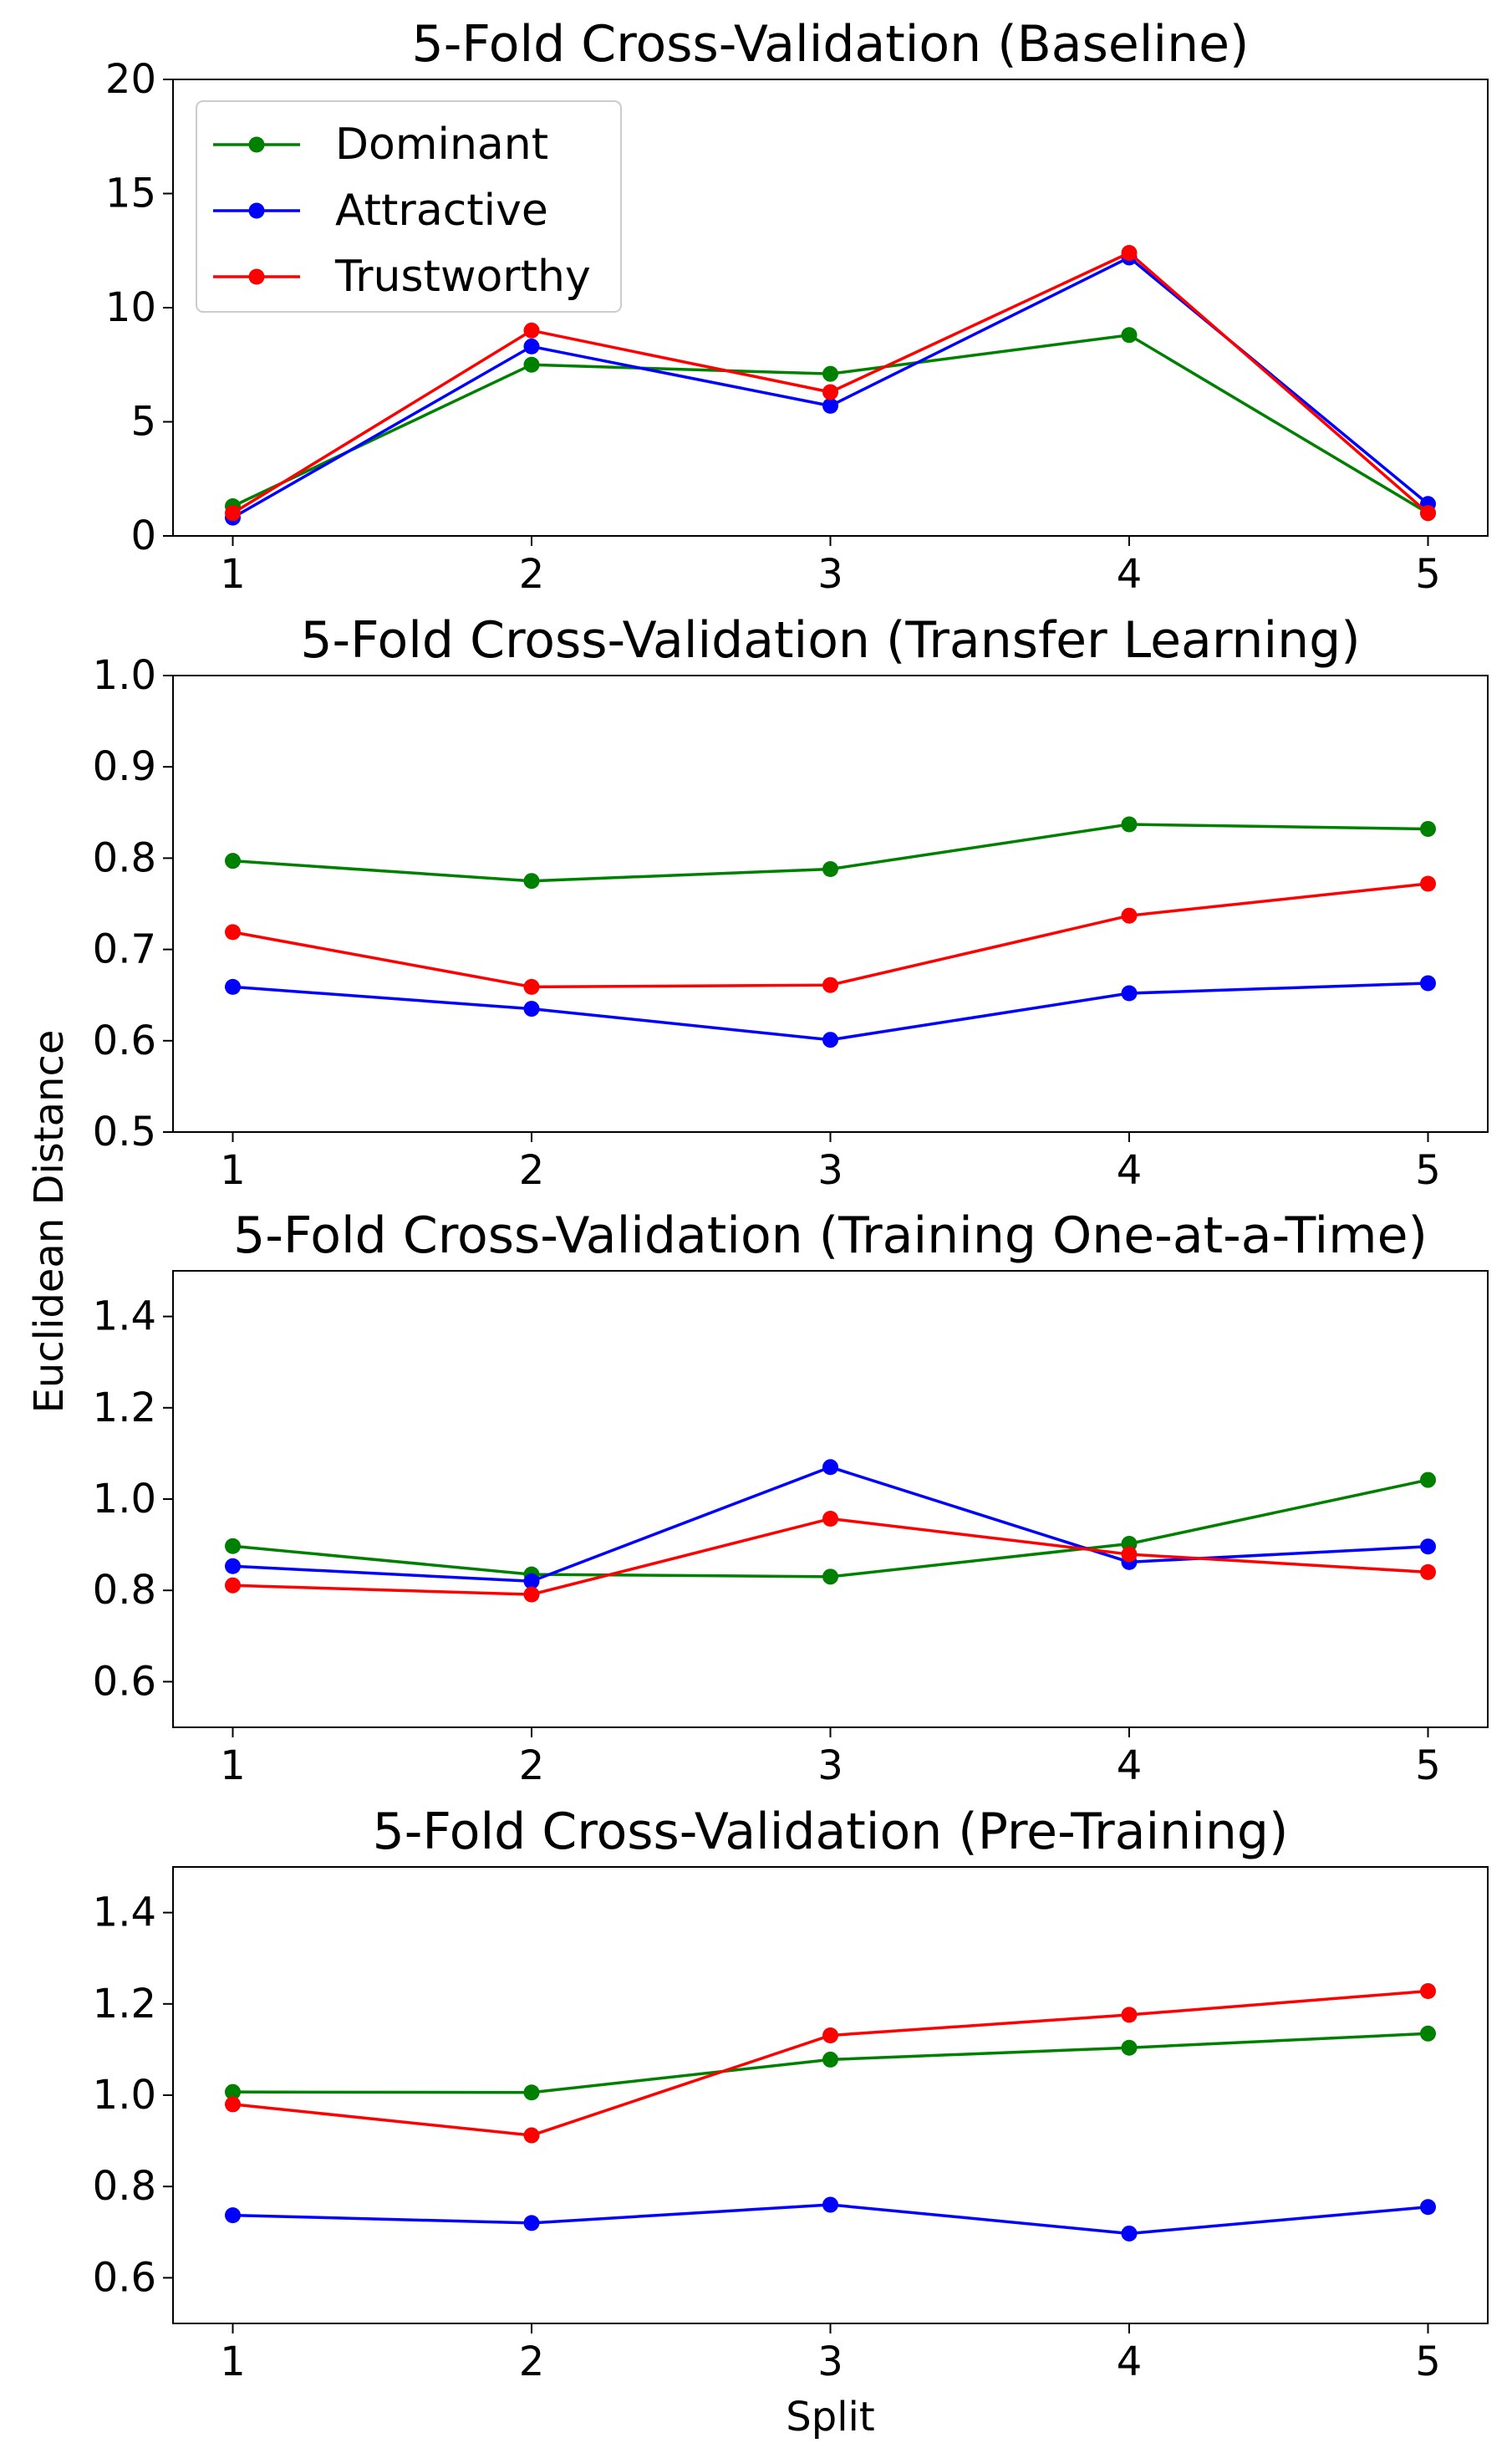 Image resolution: width=1512 pixels, height=2443 pixels. Describe the element at coordinates (130, 308) in the screenshot. I see `y-tick-label: 10` at that location.